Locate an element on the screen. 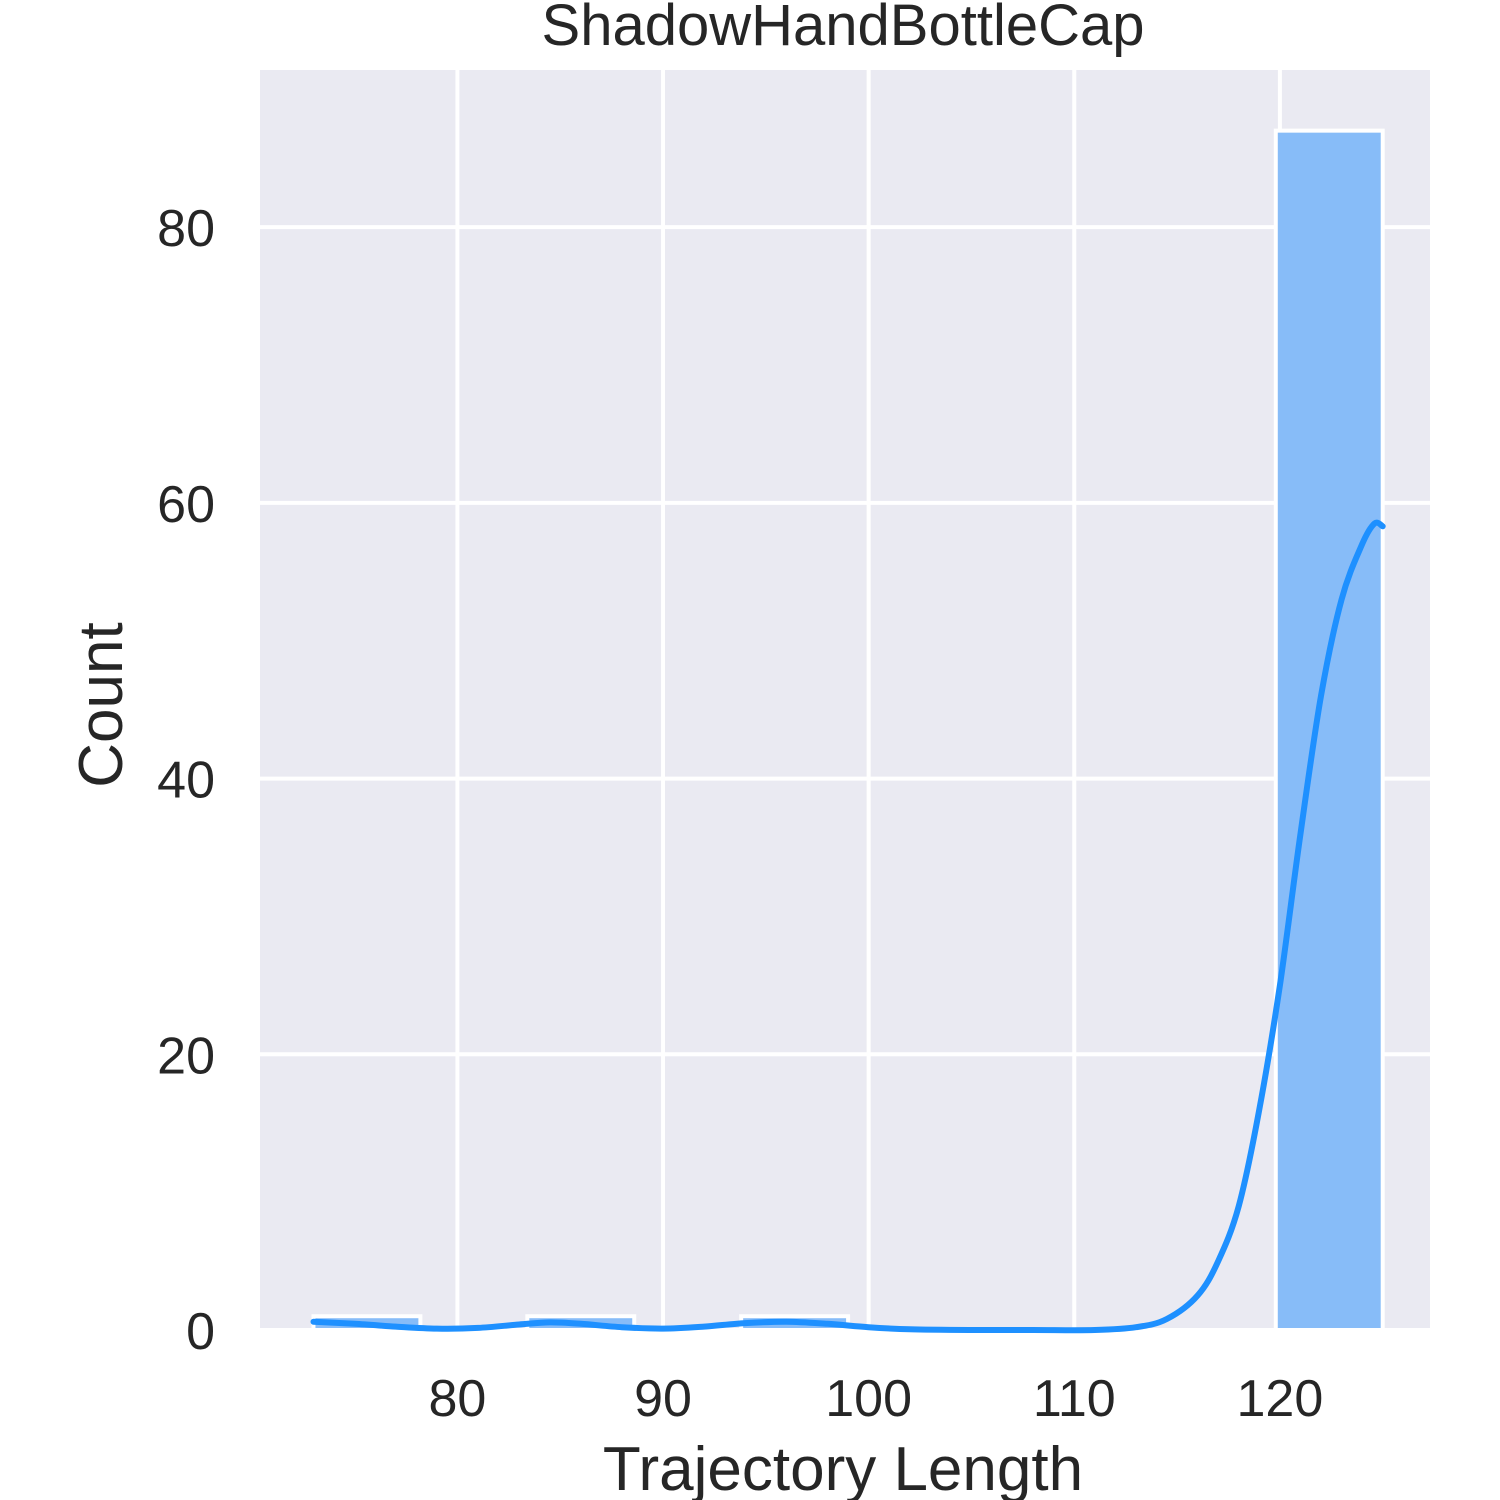 The width and height of the screenshot is (1500, 1500). x-axis-label: Trajectory Length is located at coordinates (843, 1467).